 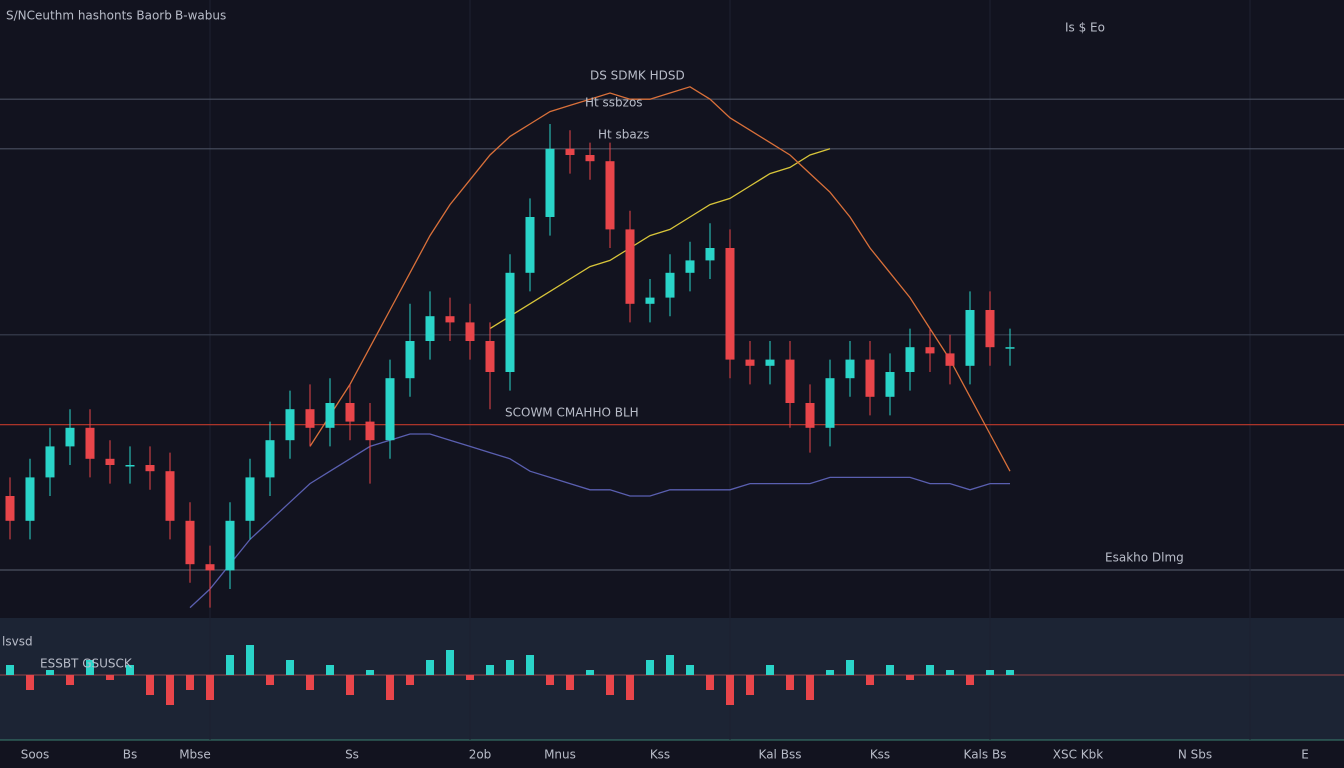 I want to click on annotation: ESSBT GSUSCK, so click(x=86, y=664).